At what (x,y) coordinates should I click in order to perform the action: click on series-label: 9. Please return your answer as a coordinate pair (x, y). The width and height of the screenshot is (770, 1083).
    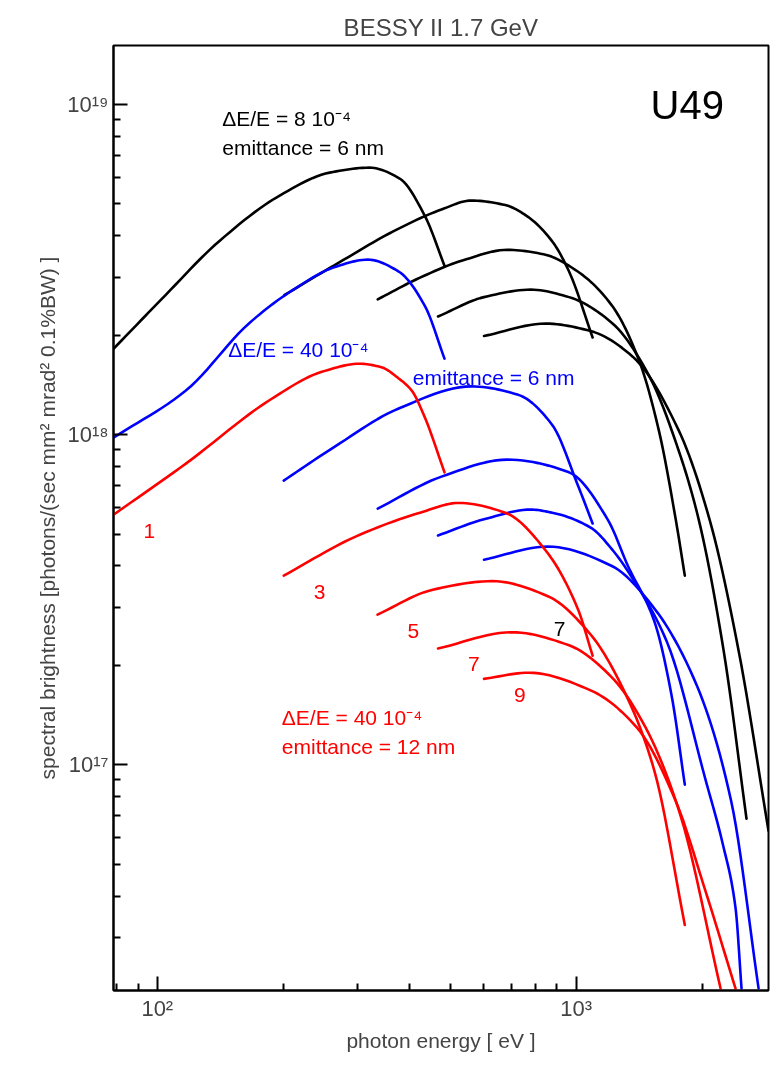
    Looking at the image, I should click on (519, 694).